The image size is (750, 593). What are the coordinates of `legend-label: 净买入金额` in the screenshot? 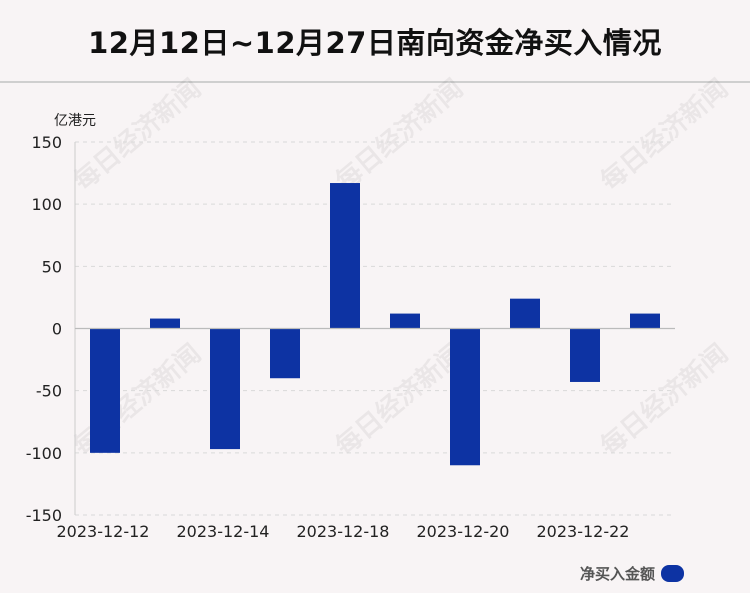 It's located at (617, 574).